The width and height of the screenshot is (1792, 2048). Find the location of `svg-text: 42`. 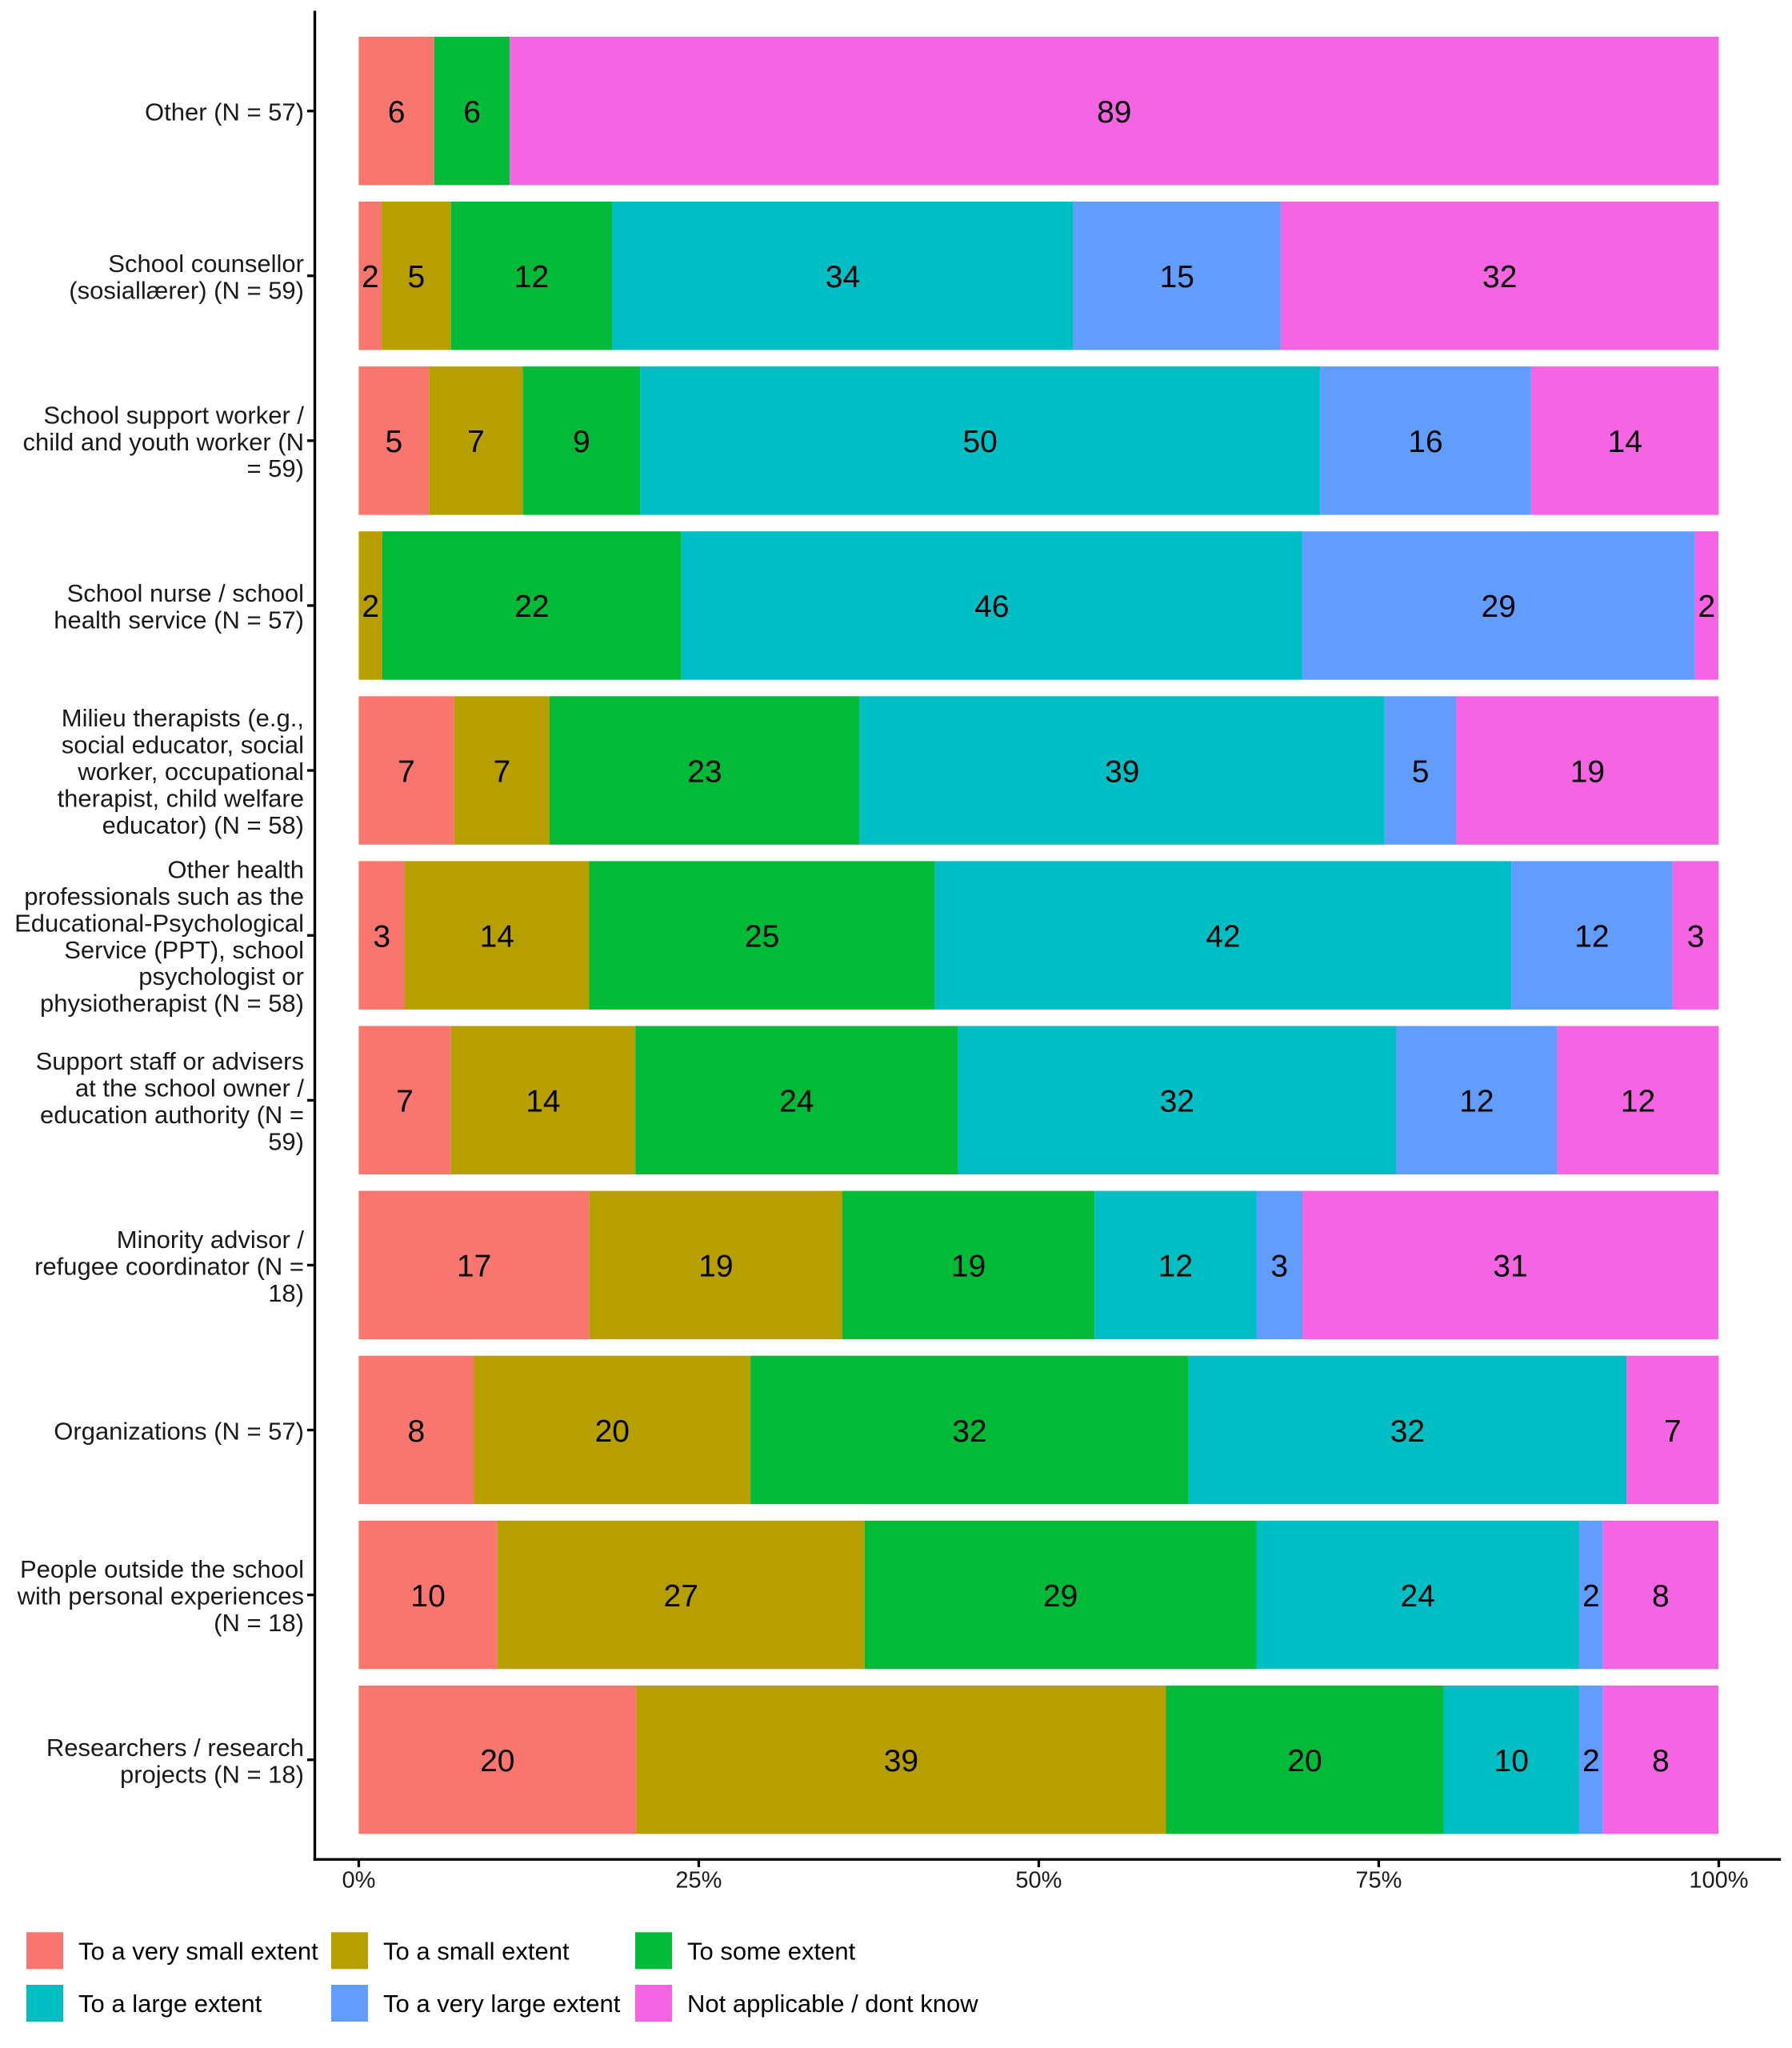

svg-text: 42 is located at coordinates (1223, 937).